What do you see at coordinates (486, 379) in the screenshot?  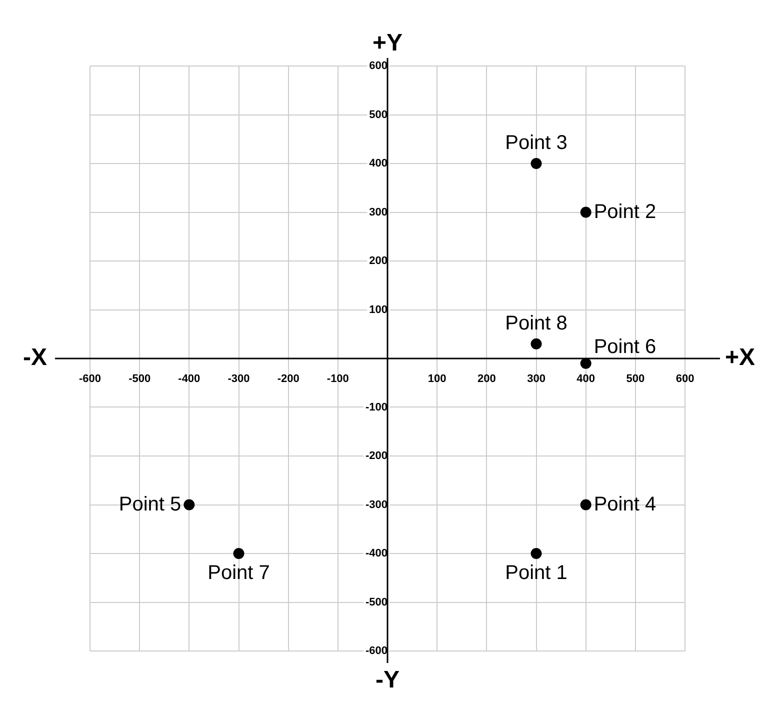 I see `x-tick-label: 200` at bounding box center [486, 379].